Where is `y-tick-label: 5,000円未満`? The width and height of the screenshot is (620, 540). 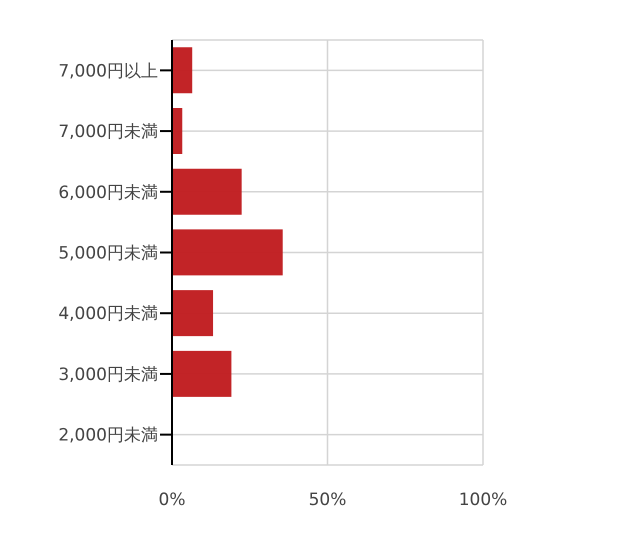
y-tick-label: 5,000円未満 is located at coordinates (108, 254).